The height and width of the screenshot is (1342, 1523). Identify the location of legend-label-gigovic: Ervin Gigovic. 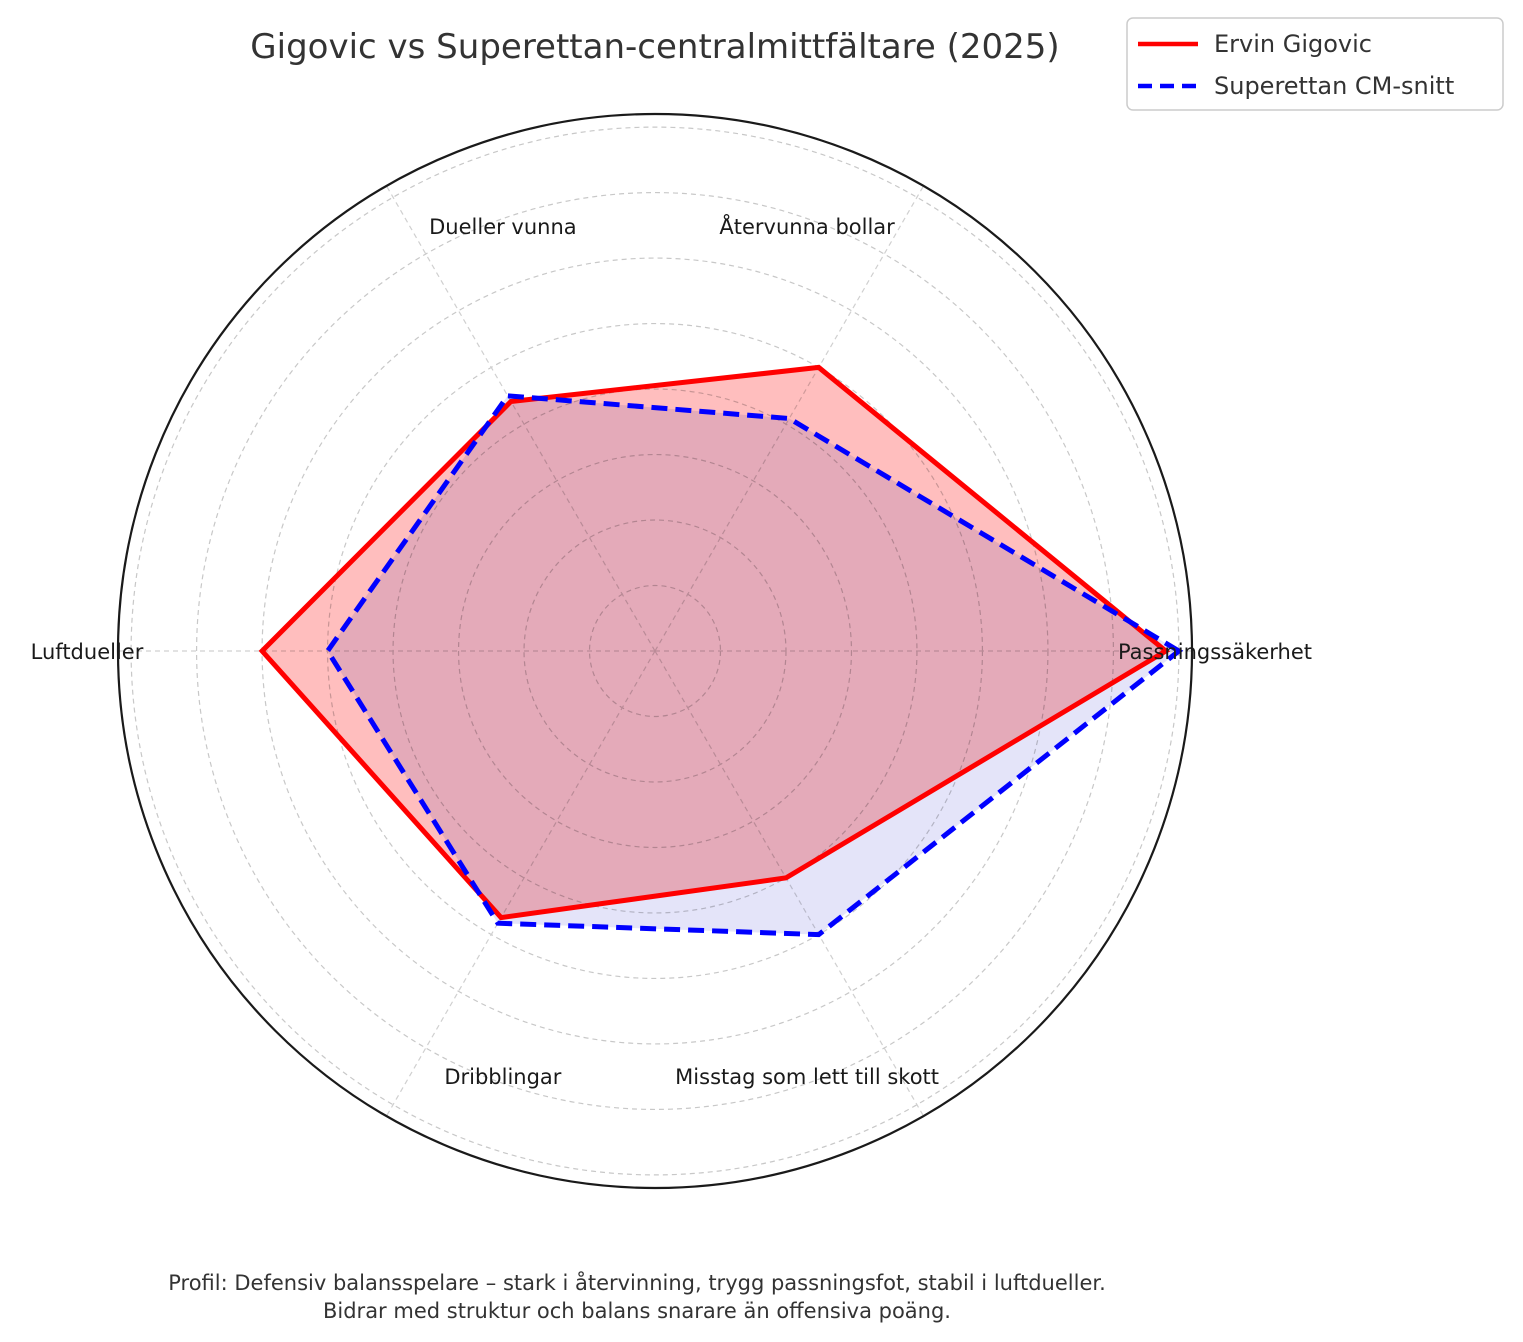
(1293, 44).